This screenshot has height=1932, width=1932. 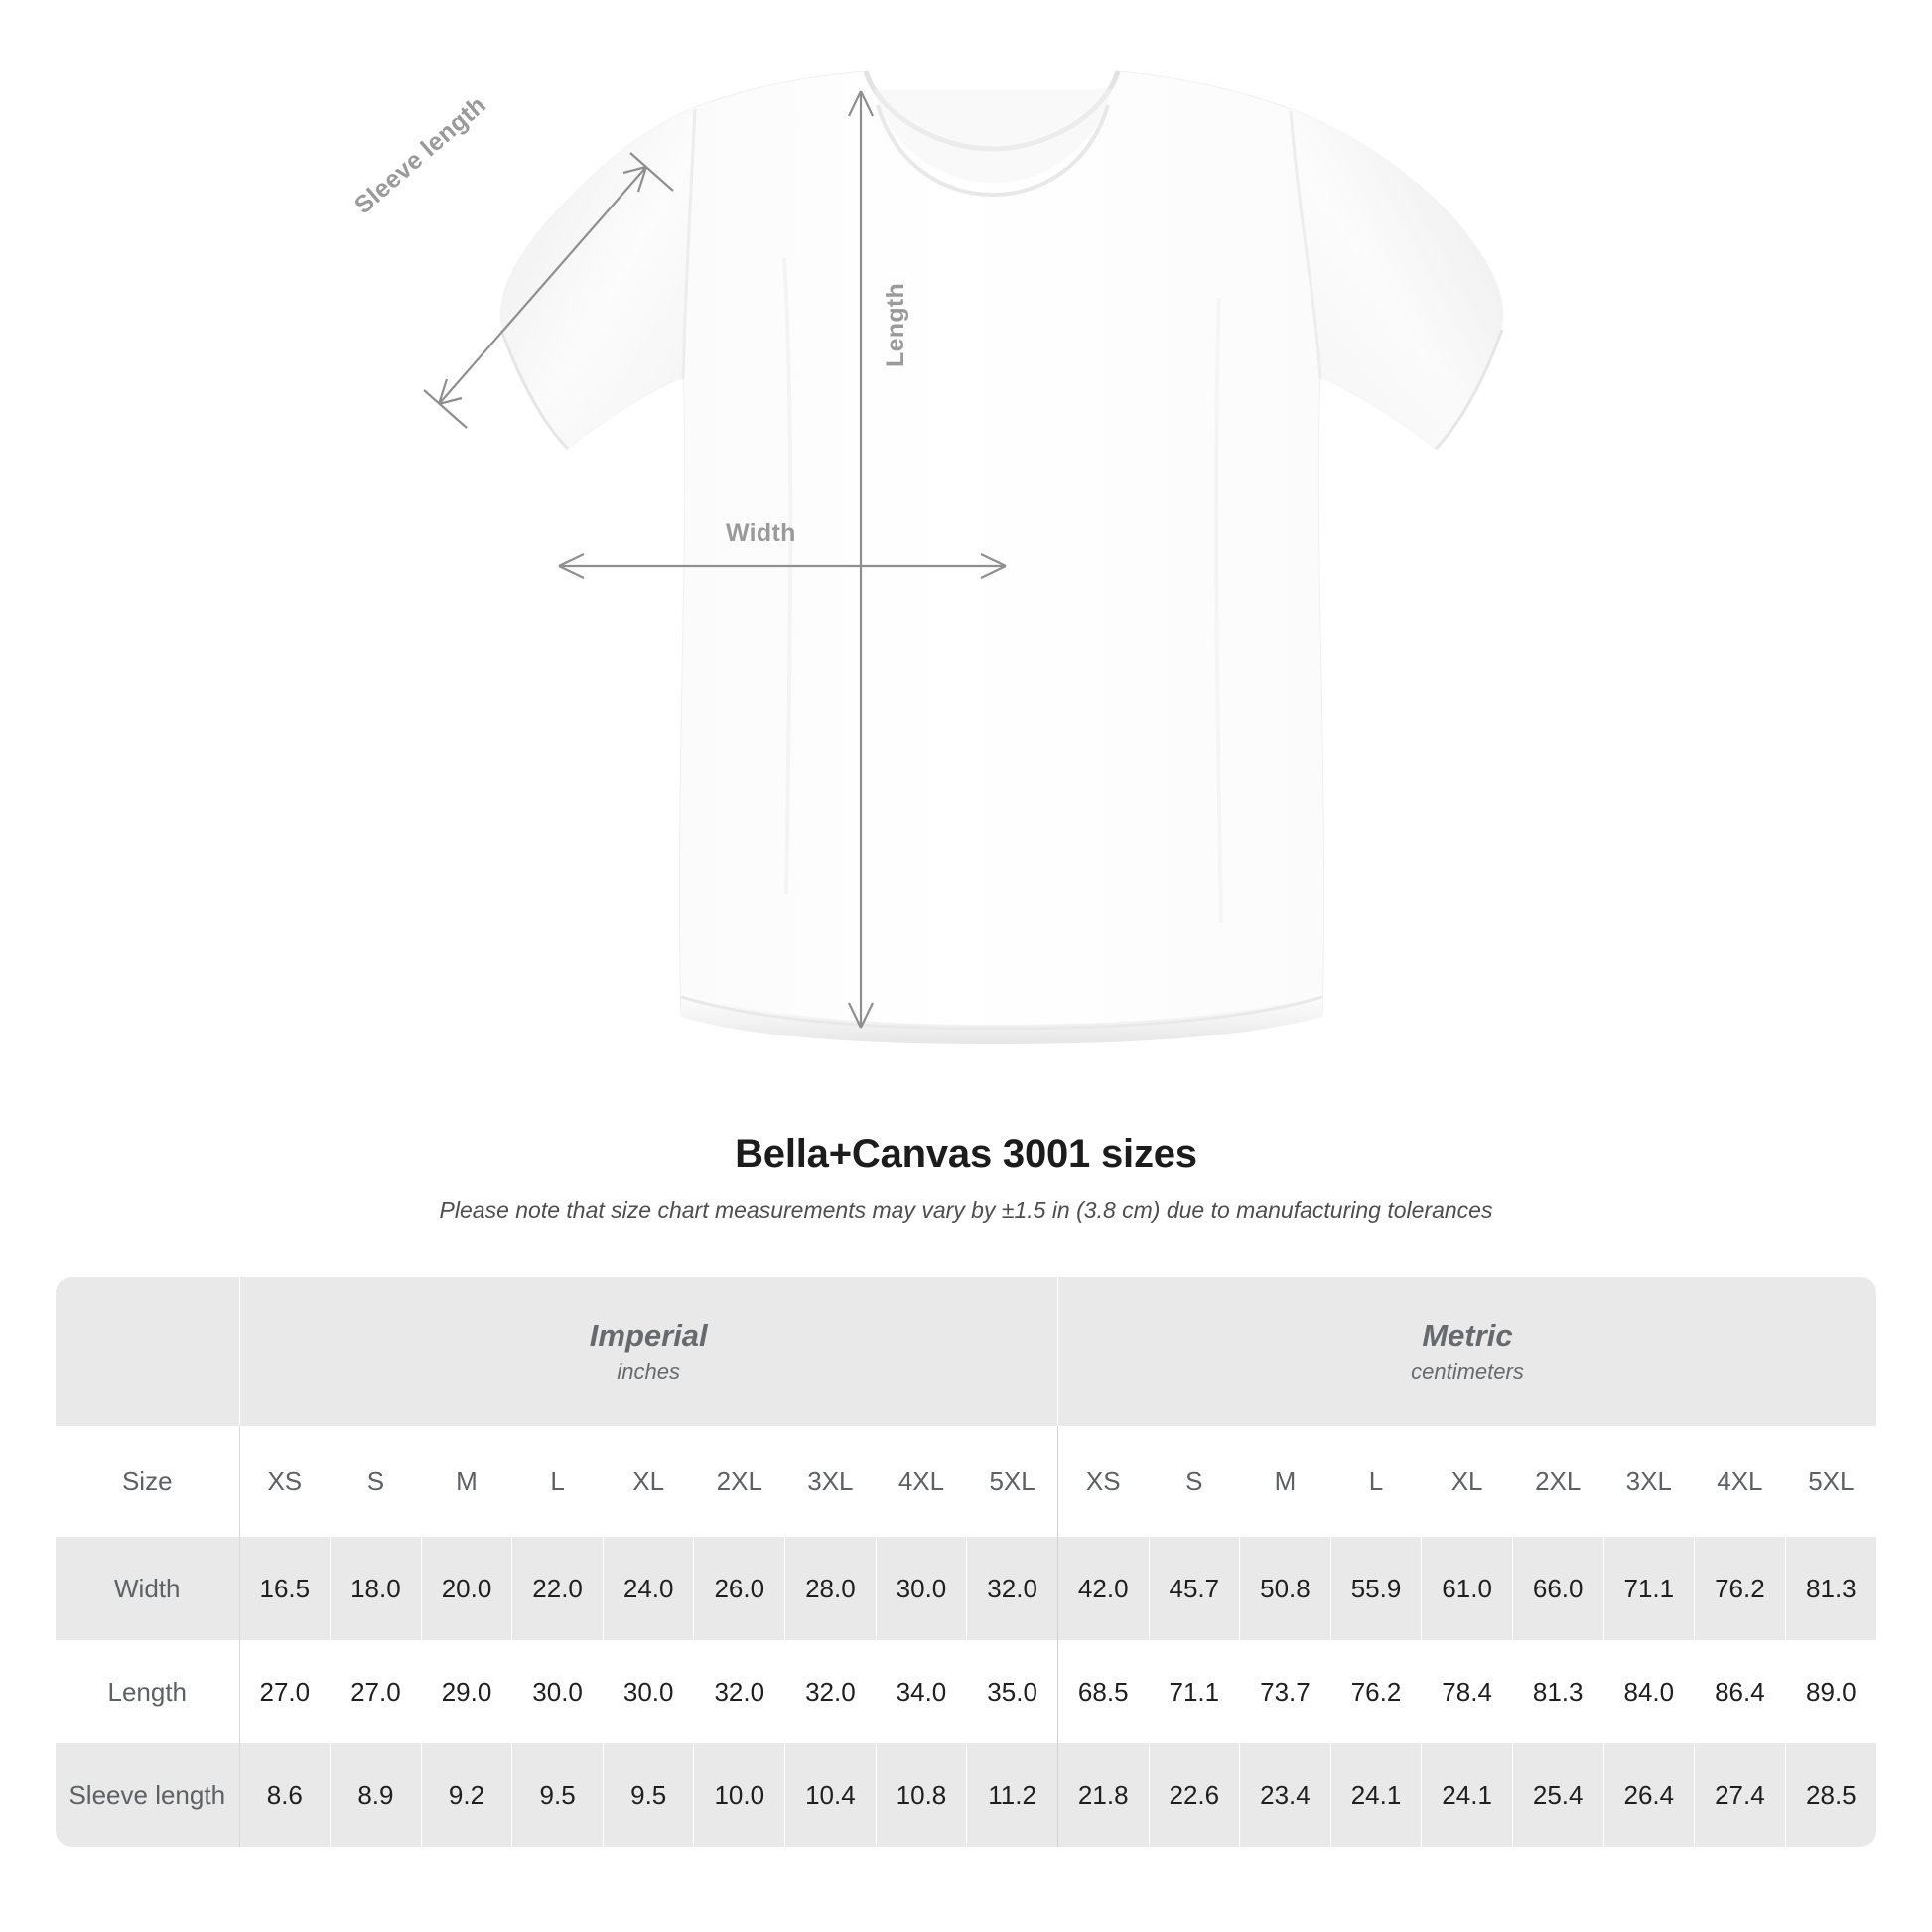 What do you see at coordinates (148, 1692) in the screenshot?
I see `row-label-length: Length` at bounding box center [148, 1692].